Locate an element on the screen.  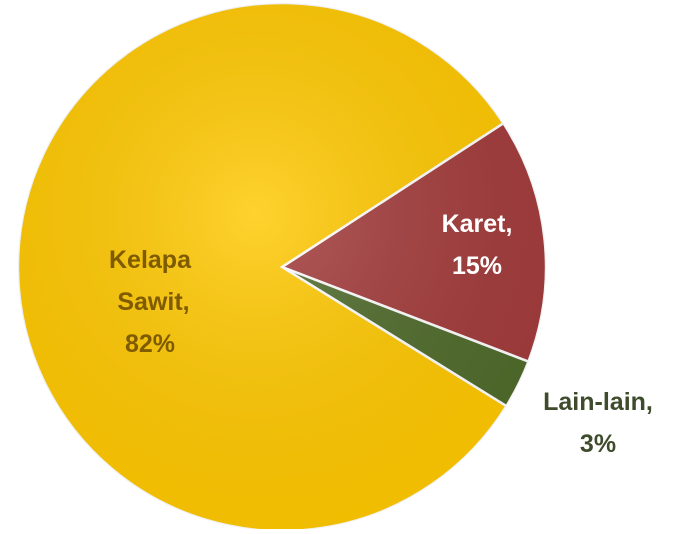
value-label: 3% is located at coordinates (598, 444).